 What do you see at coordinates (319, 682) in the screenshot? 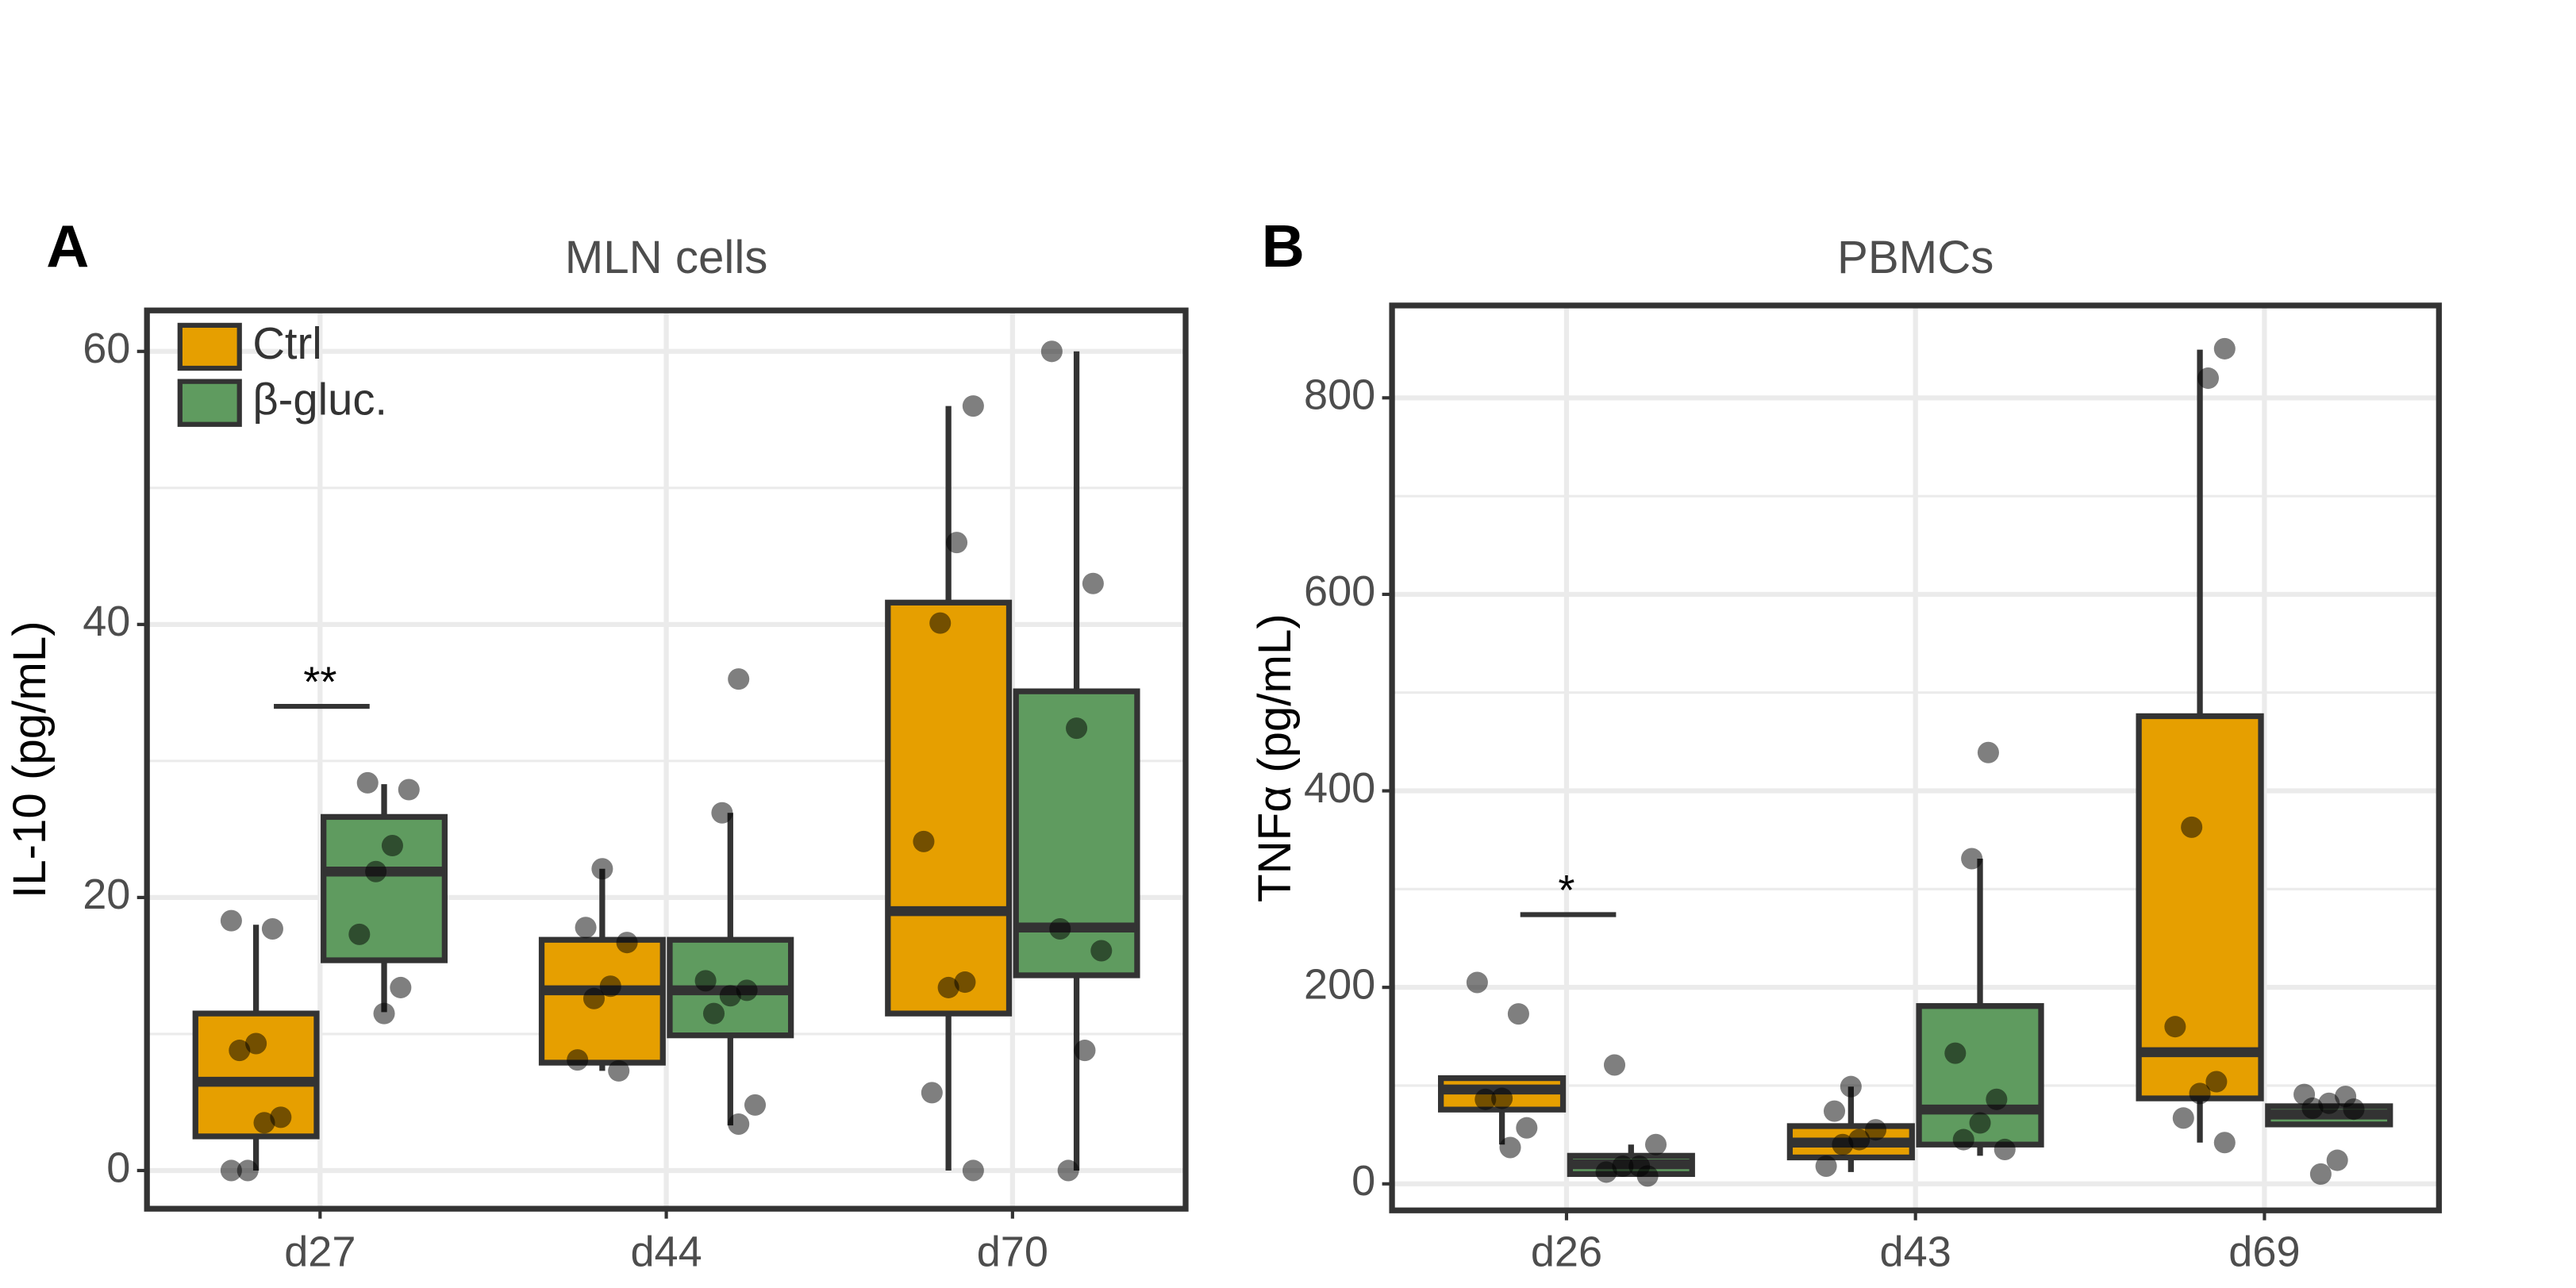
I see `significance-label: **` at bounding box center [319, 682].